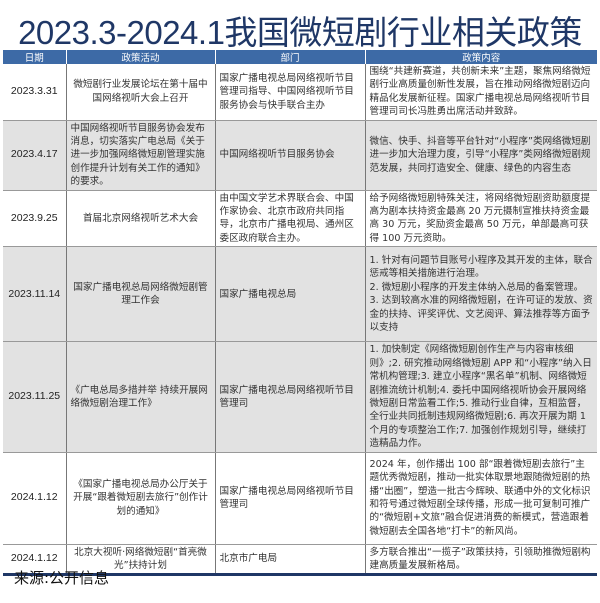 This screenshot has width=600, height=603. I want to click on header-content: 政策内容, so click(481, 57).